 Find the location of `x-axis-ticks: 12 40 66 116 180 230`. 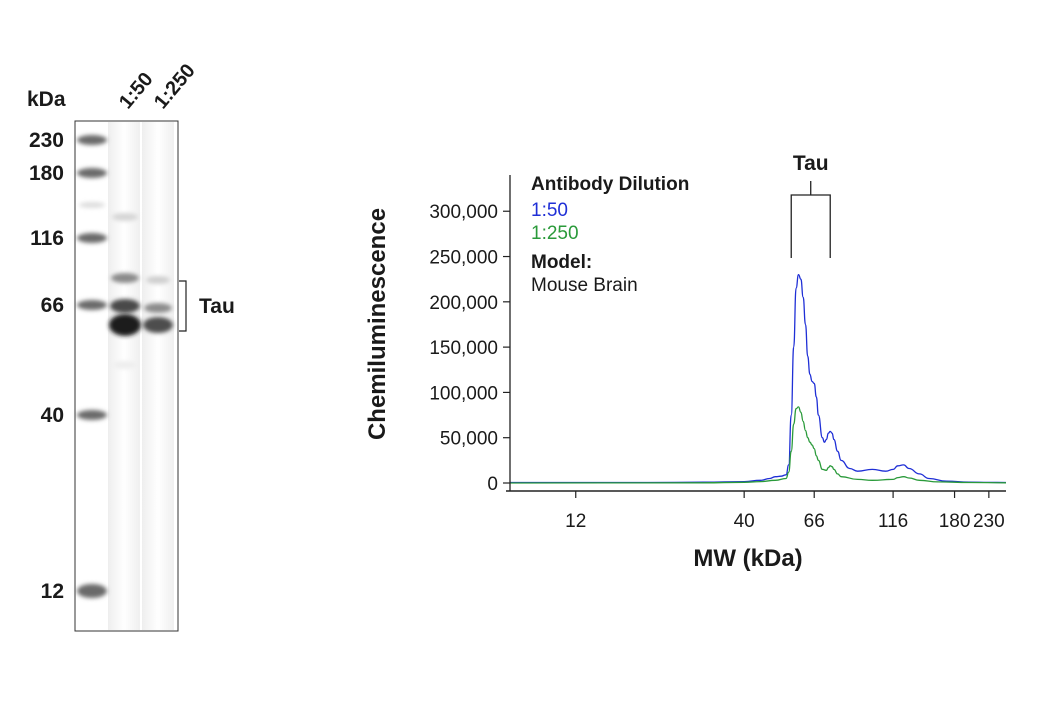

x-axis-ticks: 12 40 66 116 180 230 is located at coordinates (785, 511).